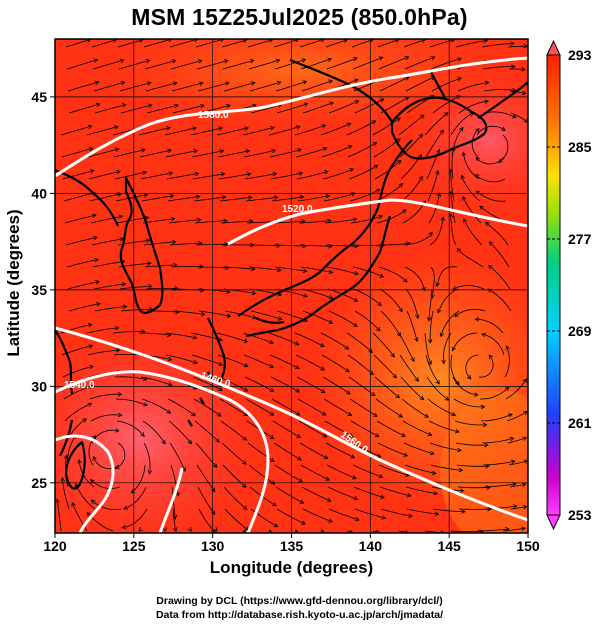 The height and width of the screenshot is (625, 599). What do you see at coordinates (291, 567) in the screenshot?
I see `x-axis-label: Longitude (degrees)` at bounding box center [291, 567].